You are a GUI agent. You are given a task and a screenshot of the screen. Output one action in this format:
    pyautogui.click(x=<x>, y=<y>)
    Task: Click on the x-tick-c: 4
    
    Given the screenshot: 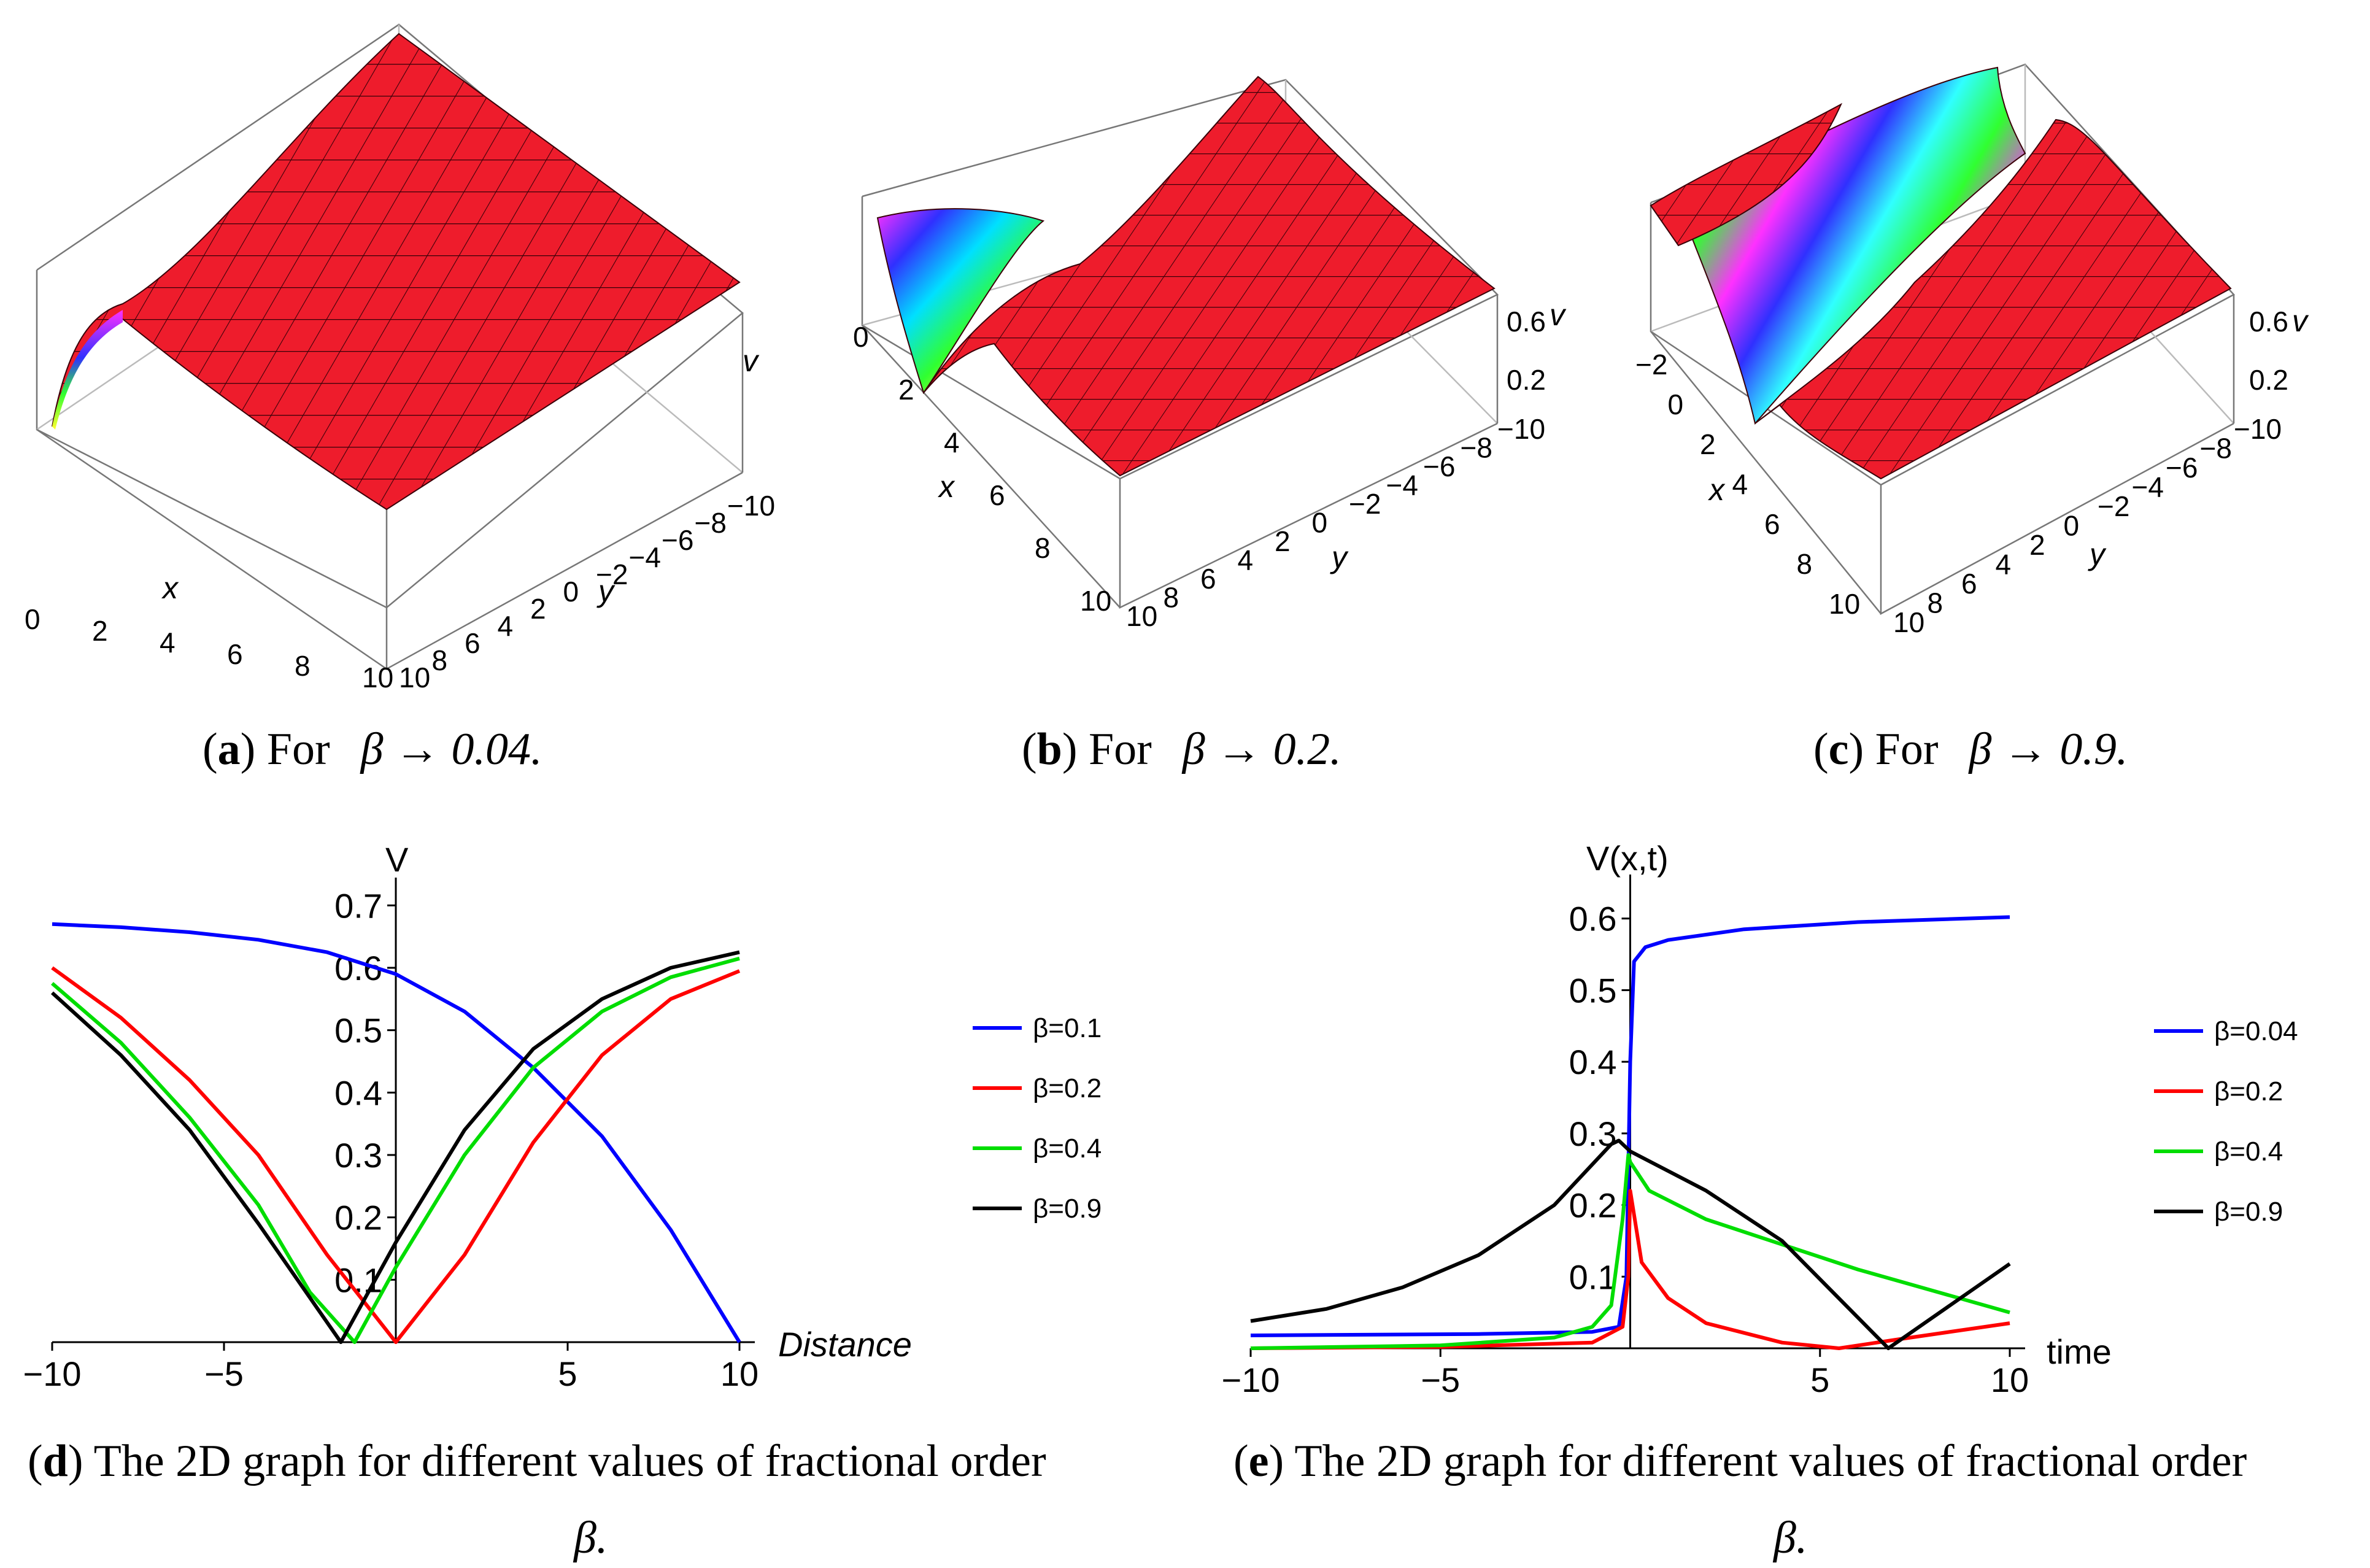 What is the action you would take?
    pyautogui.click(x=1740, y=484)
    